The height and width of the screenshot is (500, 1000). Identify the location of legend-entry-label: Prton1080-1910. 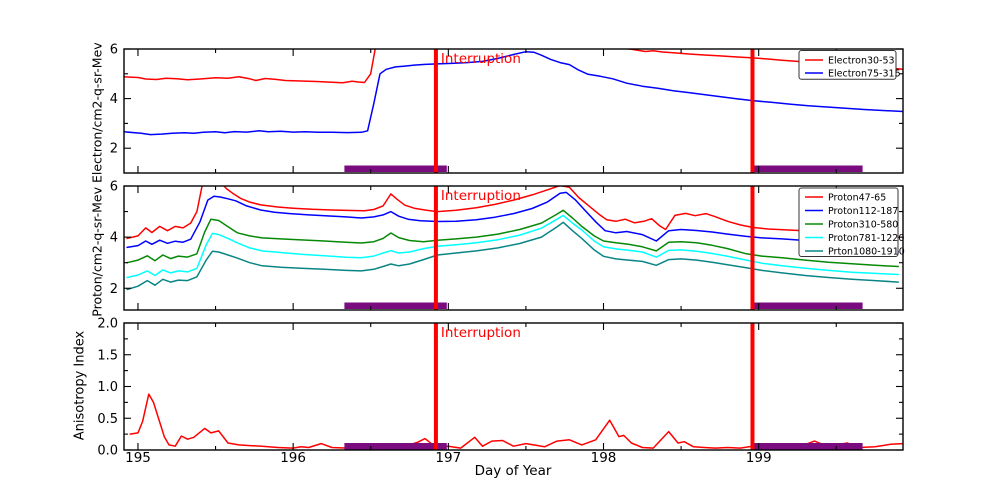
(866, 252).